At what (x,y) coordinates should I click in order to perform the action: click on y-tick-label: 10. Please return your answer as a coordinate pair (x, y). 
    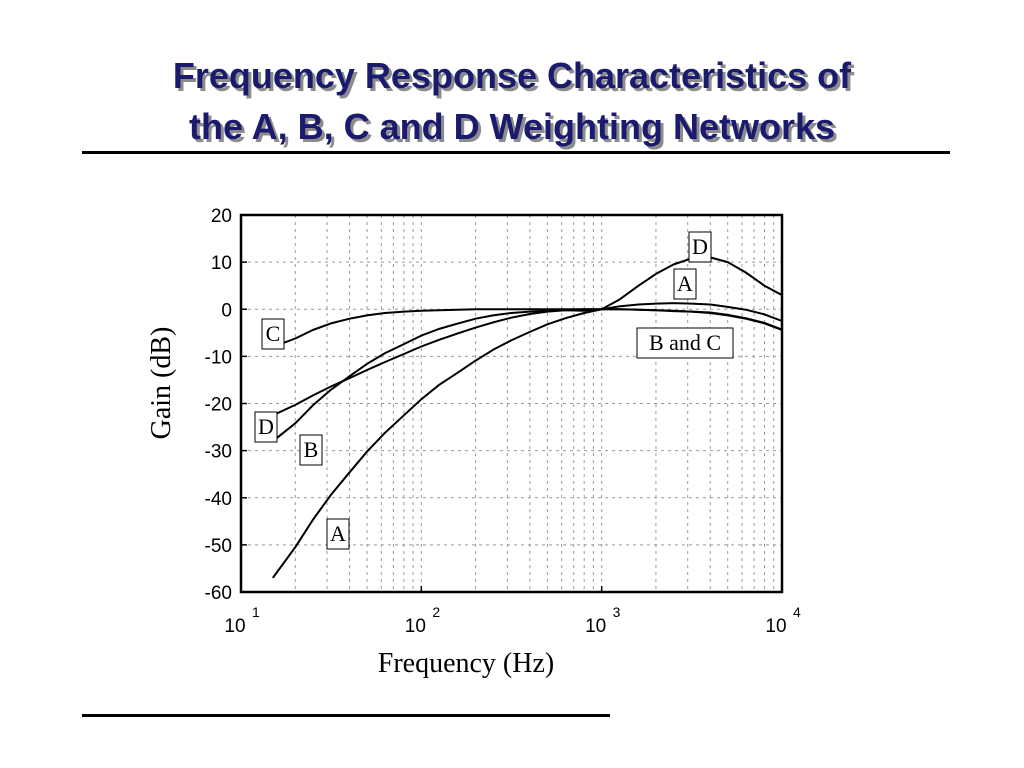
    Looking at the image, I should click on (221, 263).